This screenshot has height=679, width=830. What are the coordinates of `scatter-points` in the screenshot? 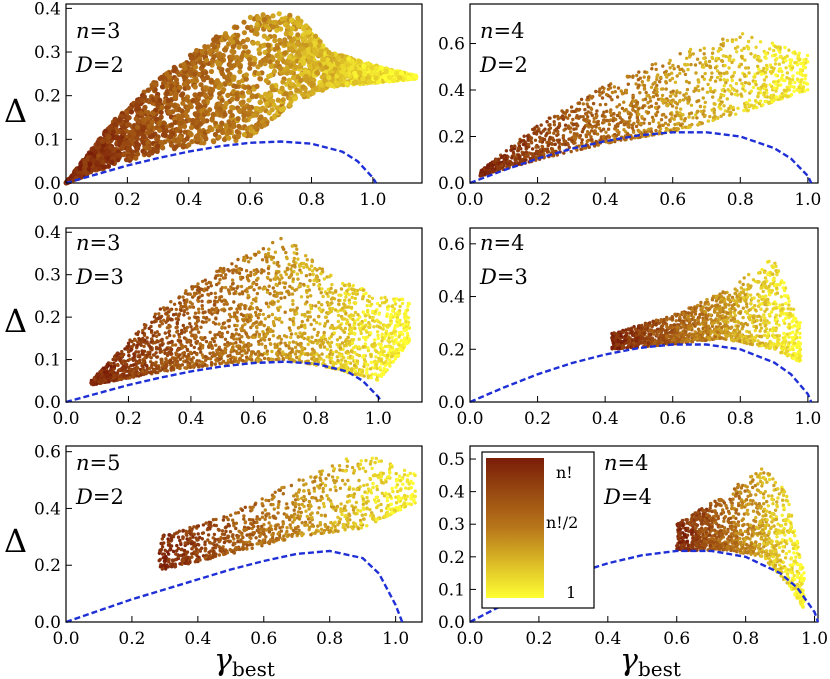 It's located at (644, 105).